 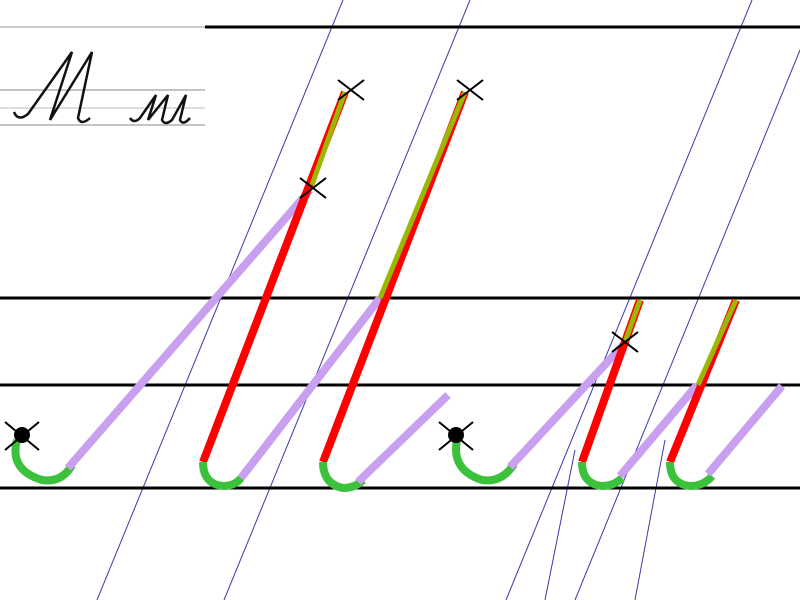 What do you see at coordinates (53, 87) in the screenshot?
I see `sample-capital` at bounding box center [53, 87].